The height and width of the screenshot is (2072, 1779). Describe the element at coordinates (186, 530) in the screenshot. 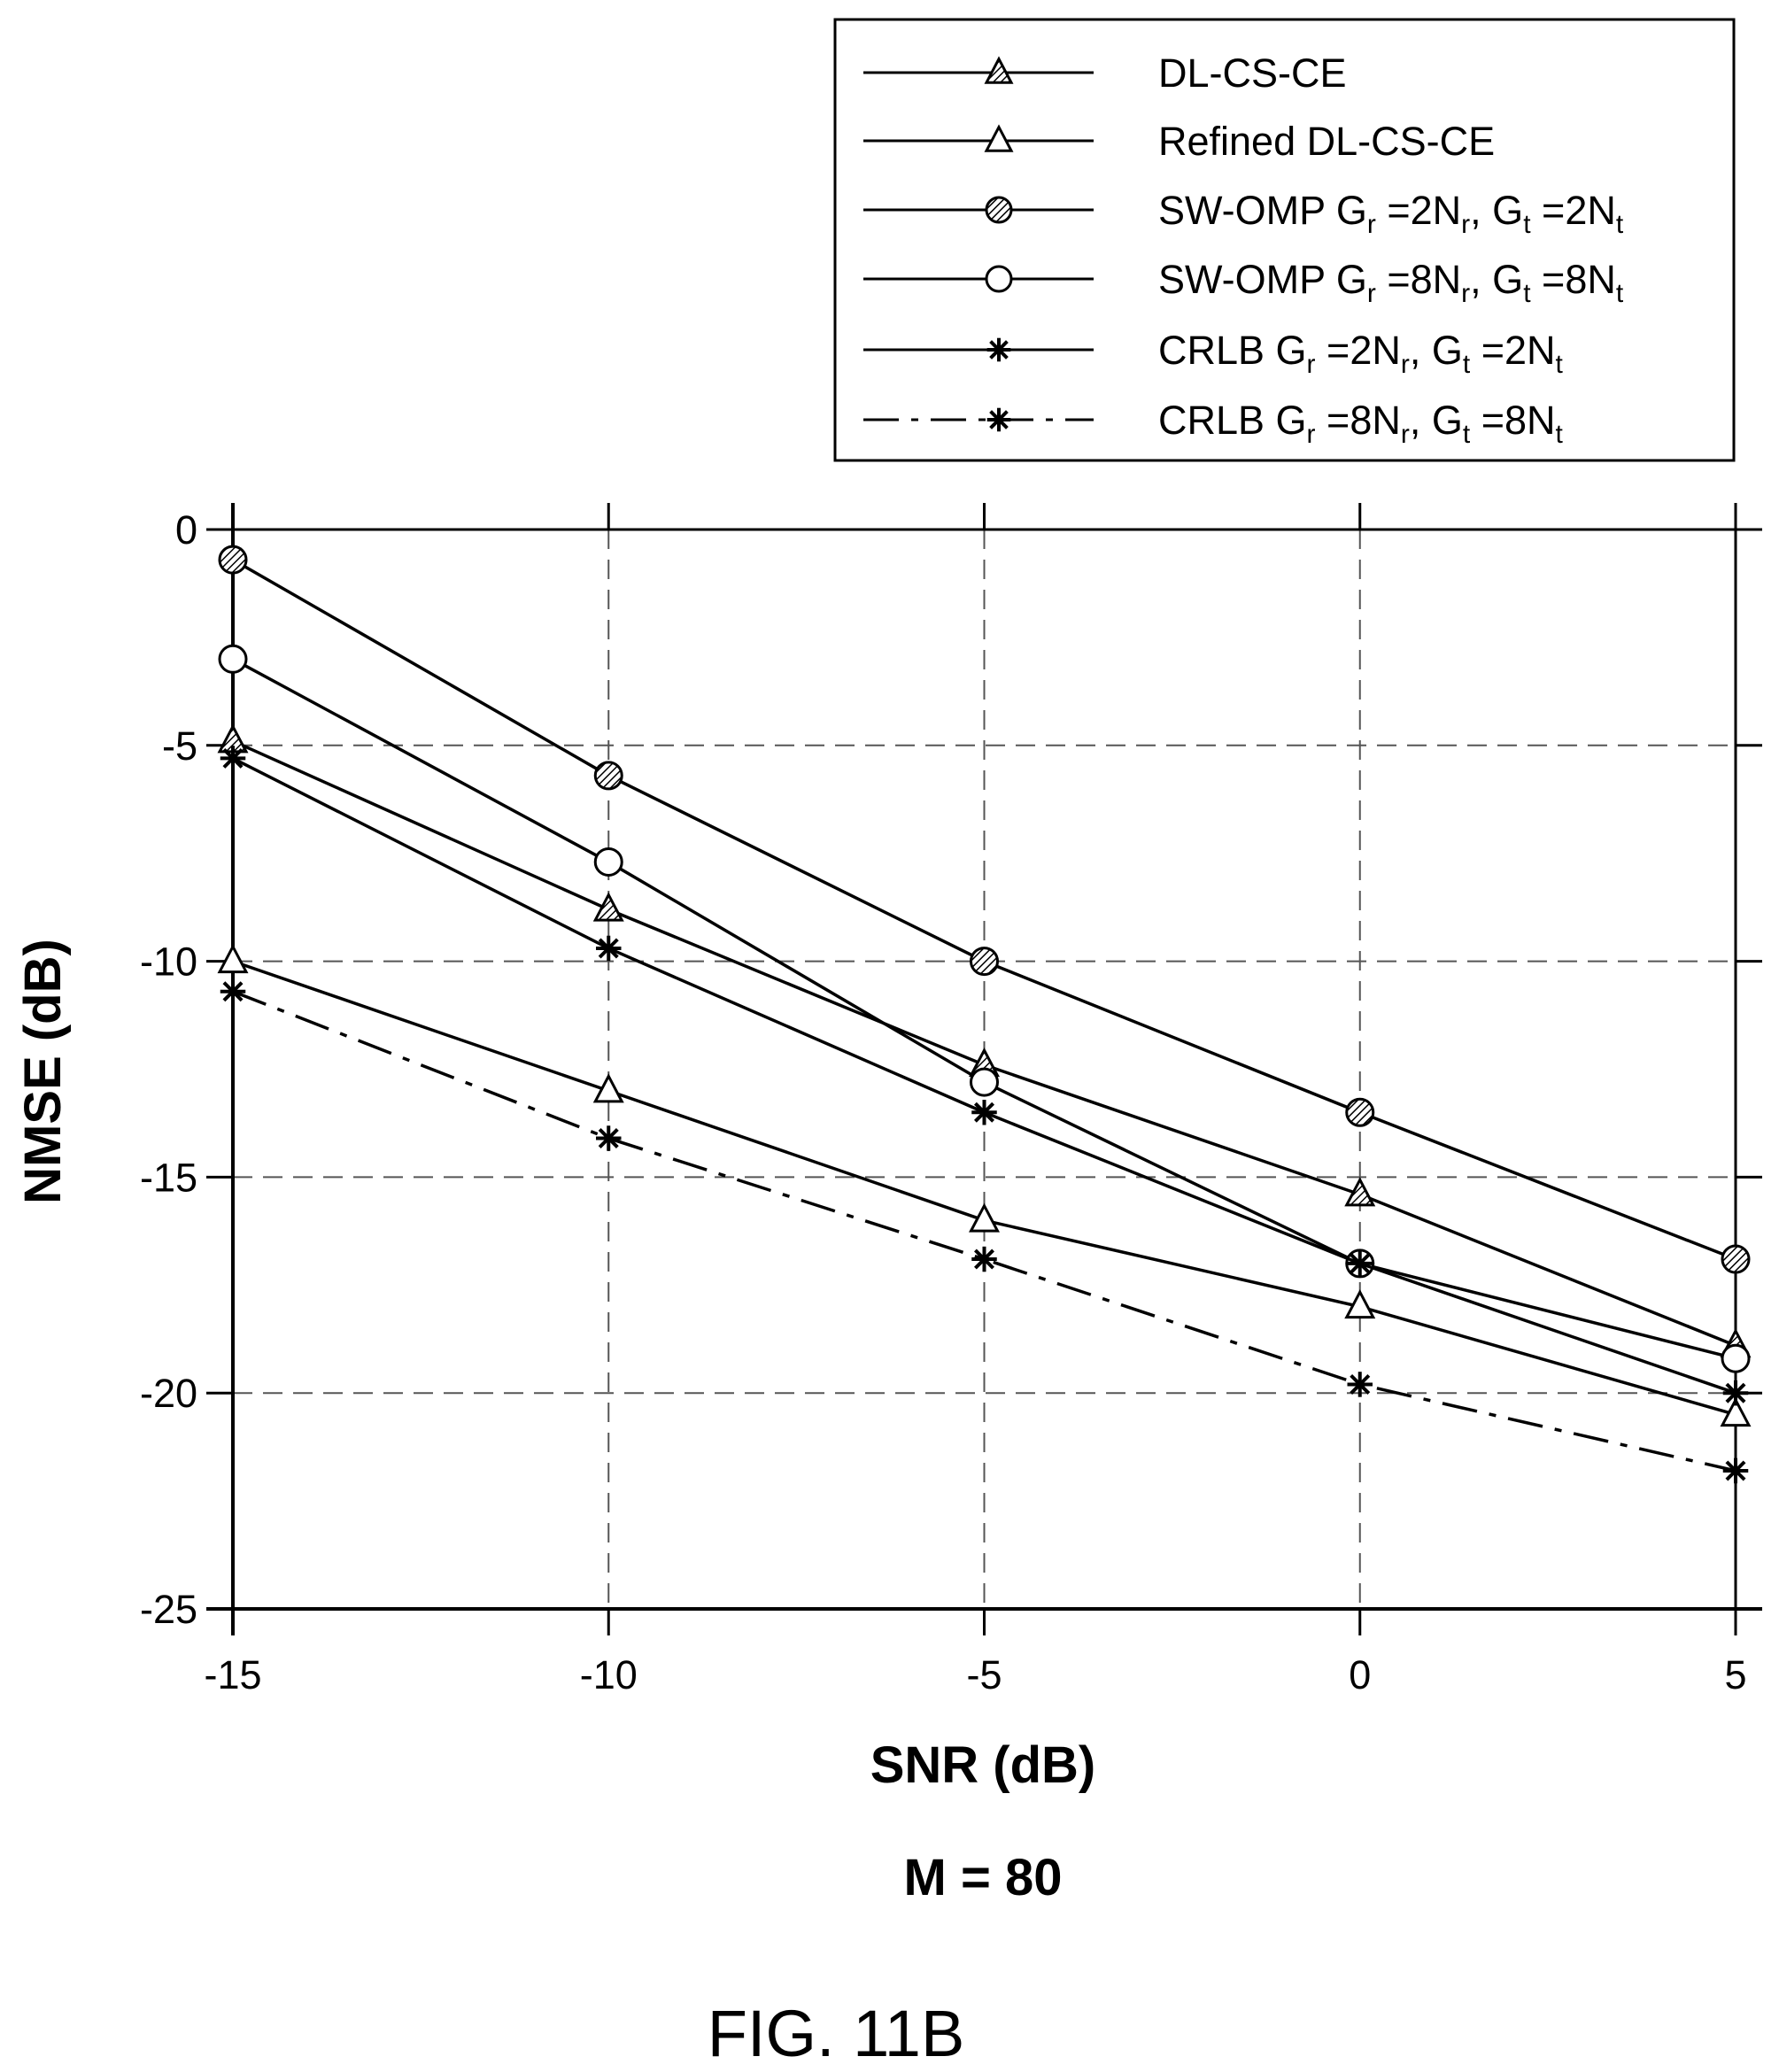

I see `y-tick-label: 0` at that location.